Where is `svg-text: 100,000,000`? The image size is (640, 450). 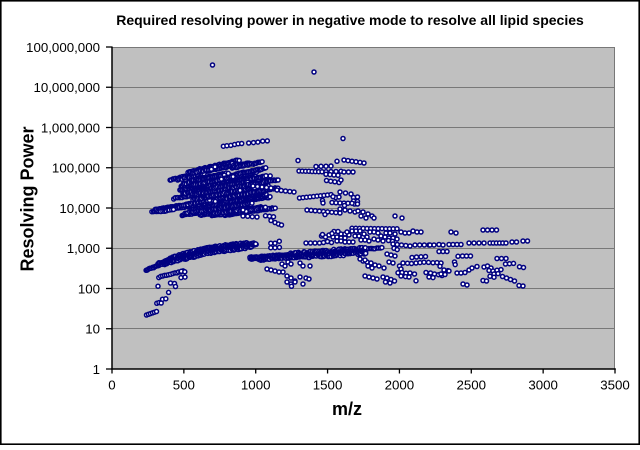
svg-text: 100,000,000 is located at coordinates (63, 47).